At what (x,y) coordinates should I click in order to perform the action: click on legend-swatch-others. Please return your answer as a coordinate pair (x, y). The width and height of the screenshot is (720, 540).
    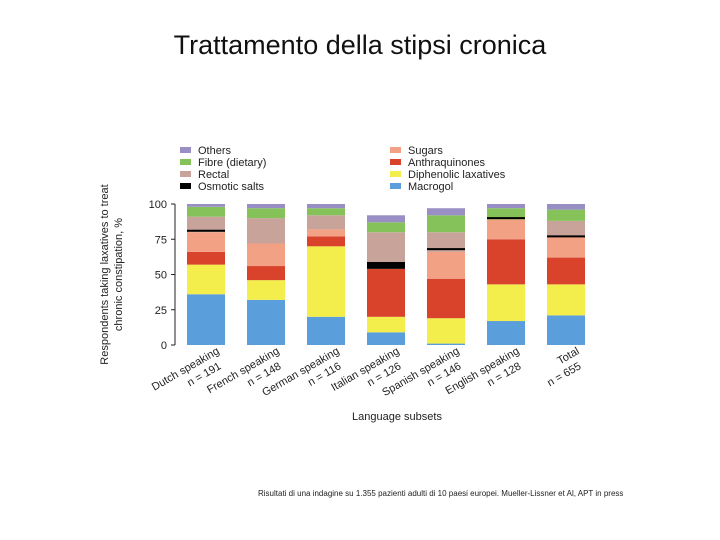
    Looking at the image, I should click on (185, 150).